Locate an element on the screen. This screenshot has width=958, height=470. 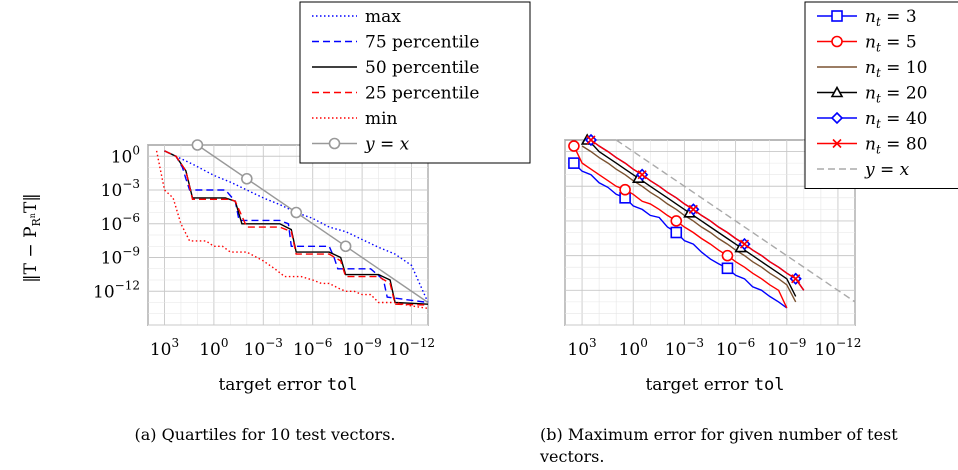
legend-label: 50 percentile is located at coordinates (422, 68).